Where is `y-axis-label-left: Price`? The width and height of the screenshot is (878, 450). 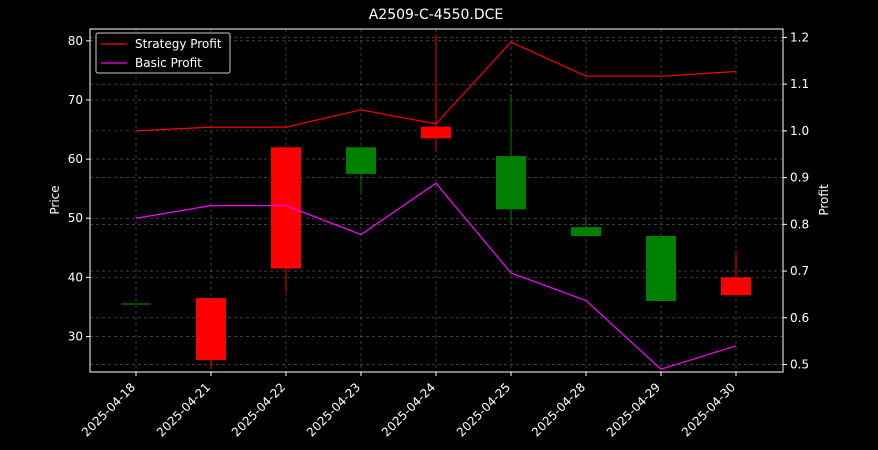 y-axis-label-left: Price is located at coordinates (55, 199).